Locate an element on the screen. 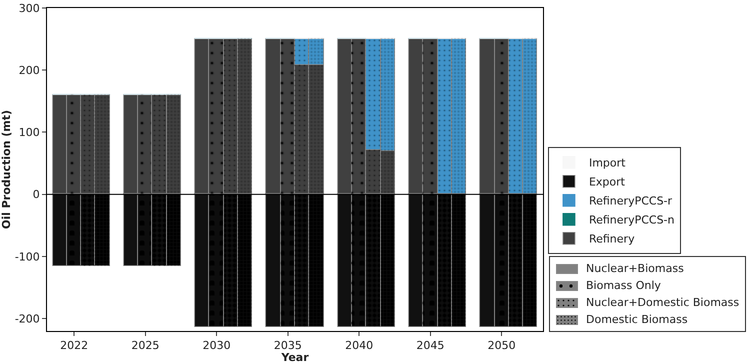 Image resolution: width=748 pixels, height=364 pixels. text: Domestic Biomass is located at coordinates (637, 319).